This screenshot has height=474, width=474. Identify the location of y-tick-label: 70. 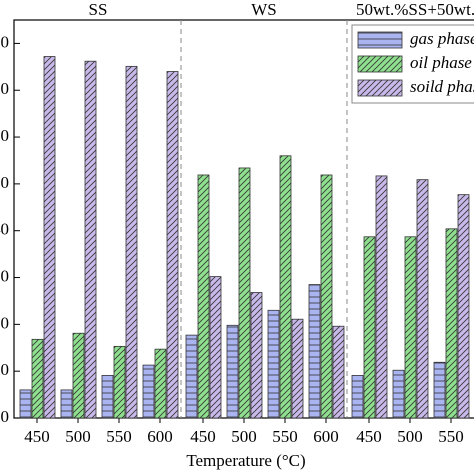
(4, 88).